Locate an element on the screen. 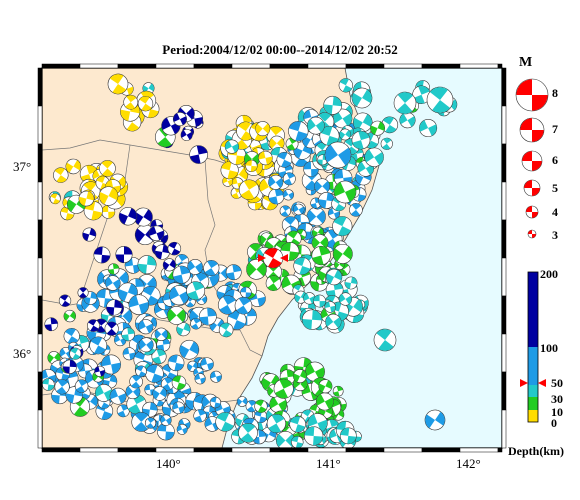 Image resolution: width=580 pixels, height=500 pixels. magnitude-label: 6 is located at coordinates (555, 160).